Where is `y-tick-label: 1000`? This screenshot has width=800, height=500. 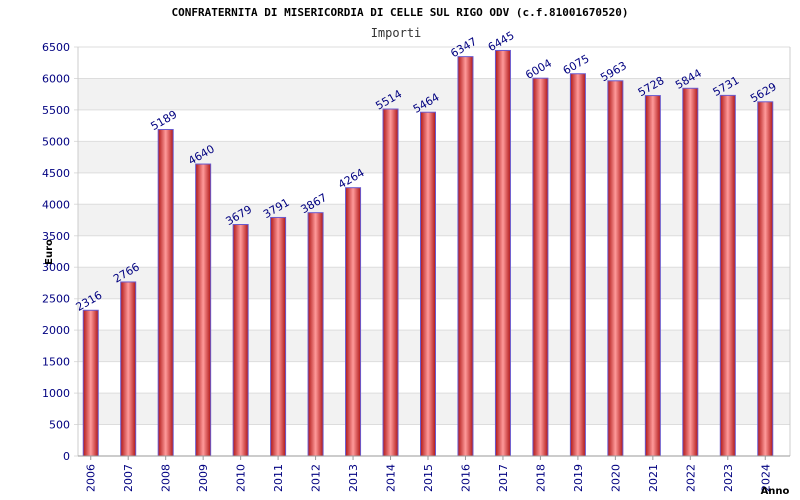 y-tick-label: 1000 is located at coordinates (56, 393).